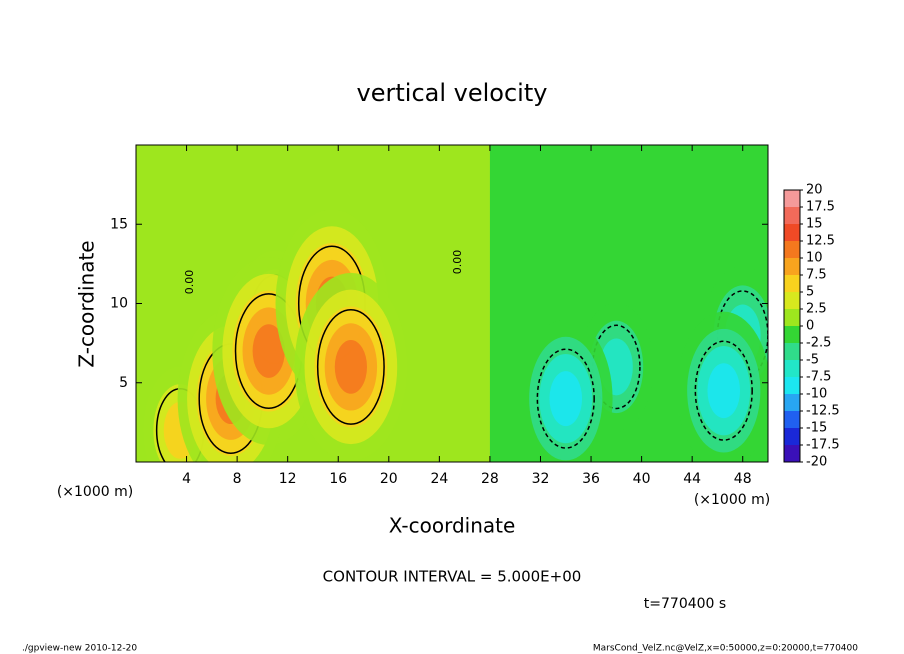  What do you see at coordinates (820, 241) in the screenshot?
I see `colorbar-label: 12.5` at bounding box center [820, 241].